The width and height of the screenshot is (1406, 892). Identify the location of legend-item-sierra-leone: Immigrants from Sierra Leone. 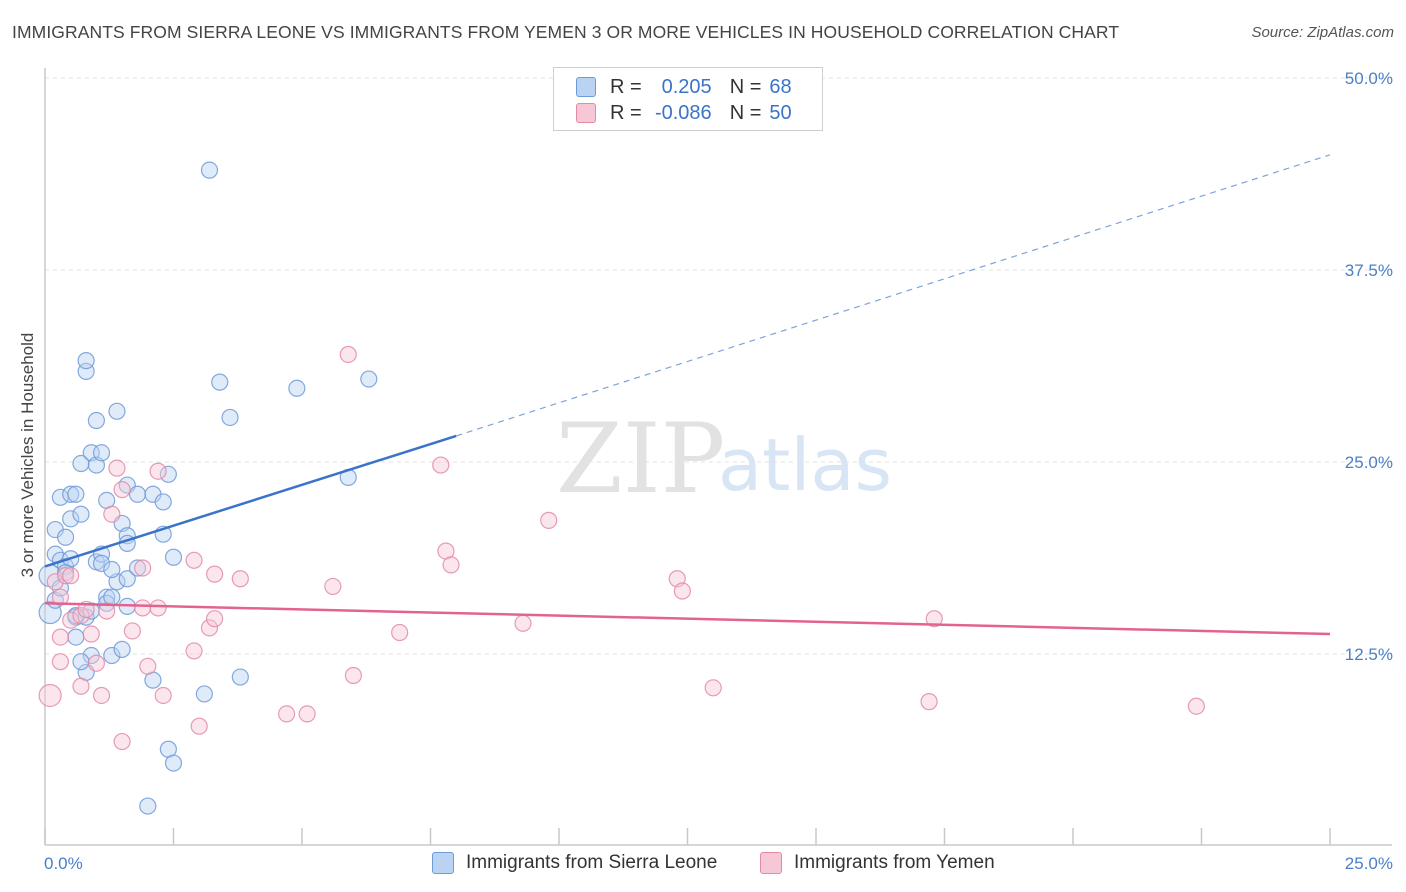
(574, 863).